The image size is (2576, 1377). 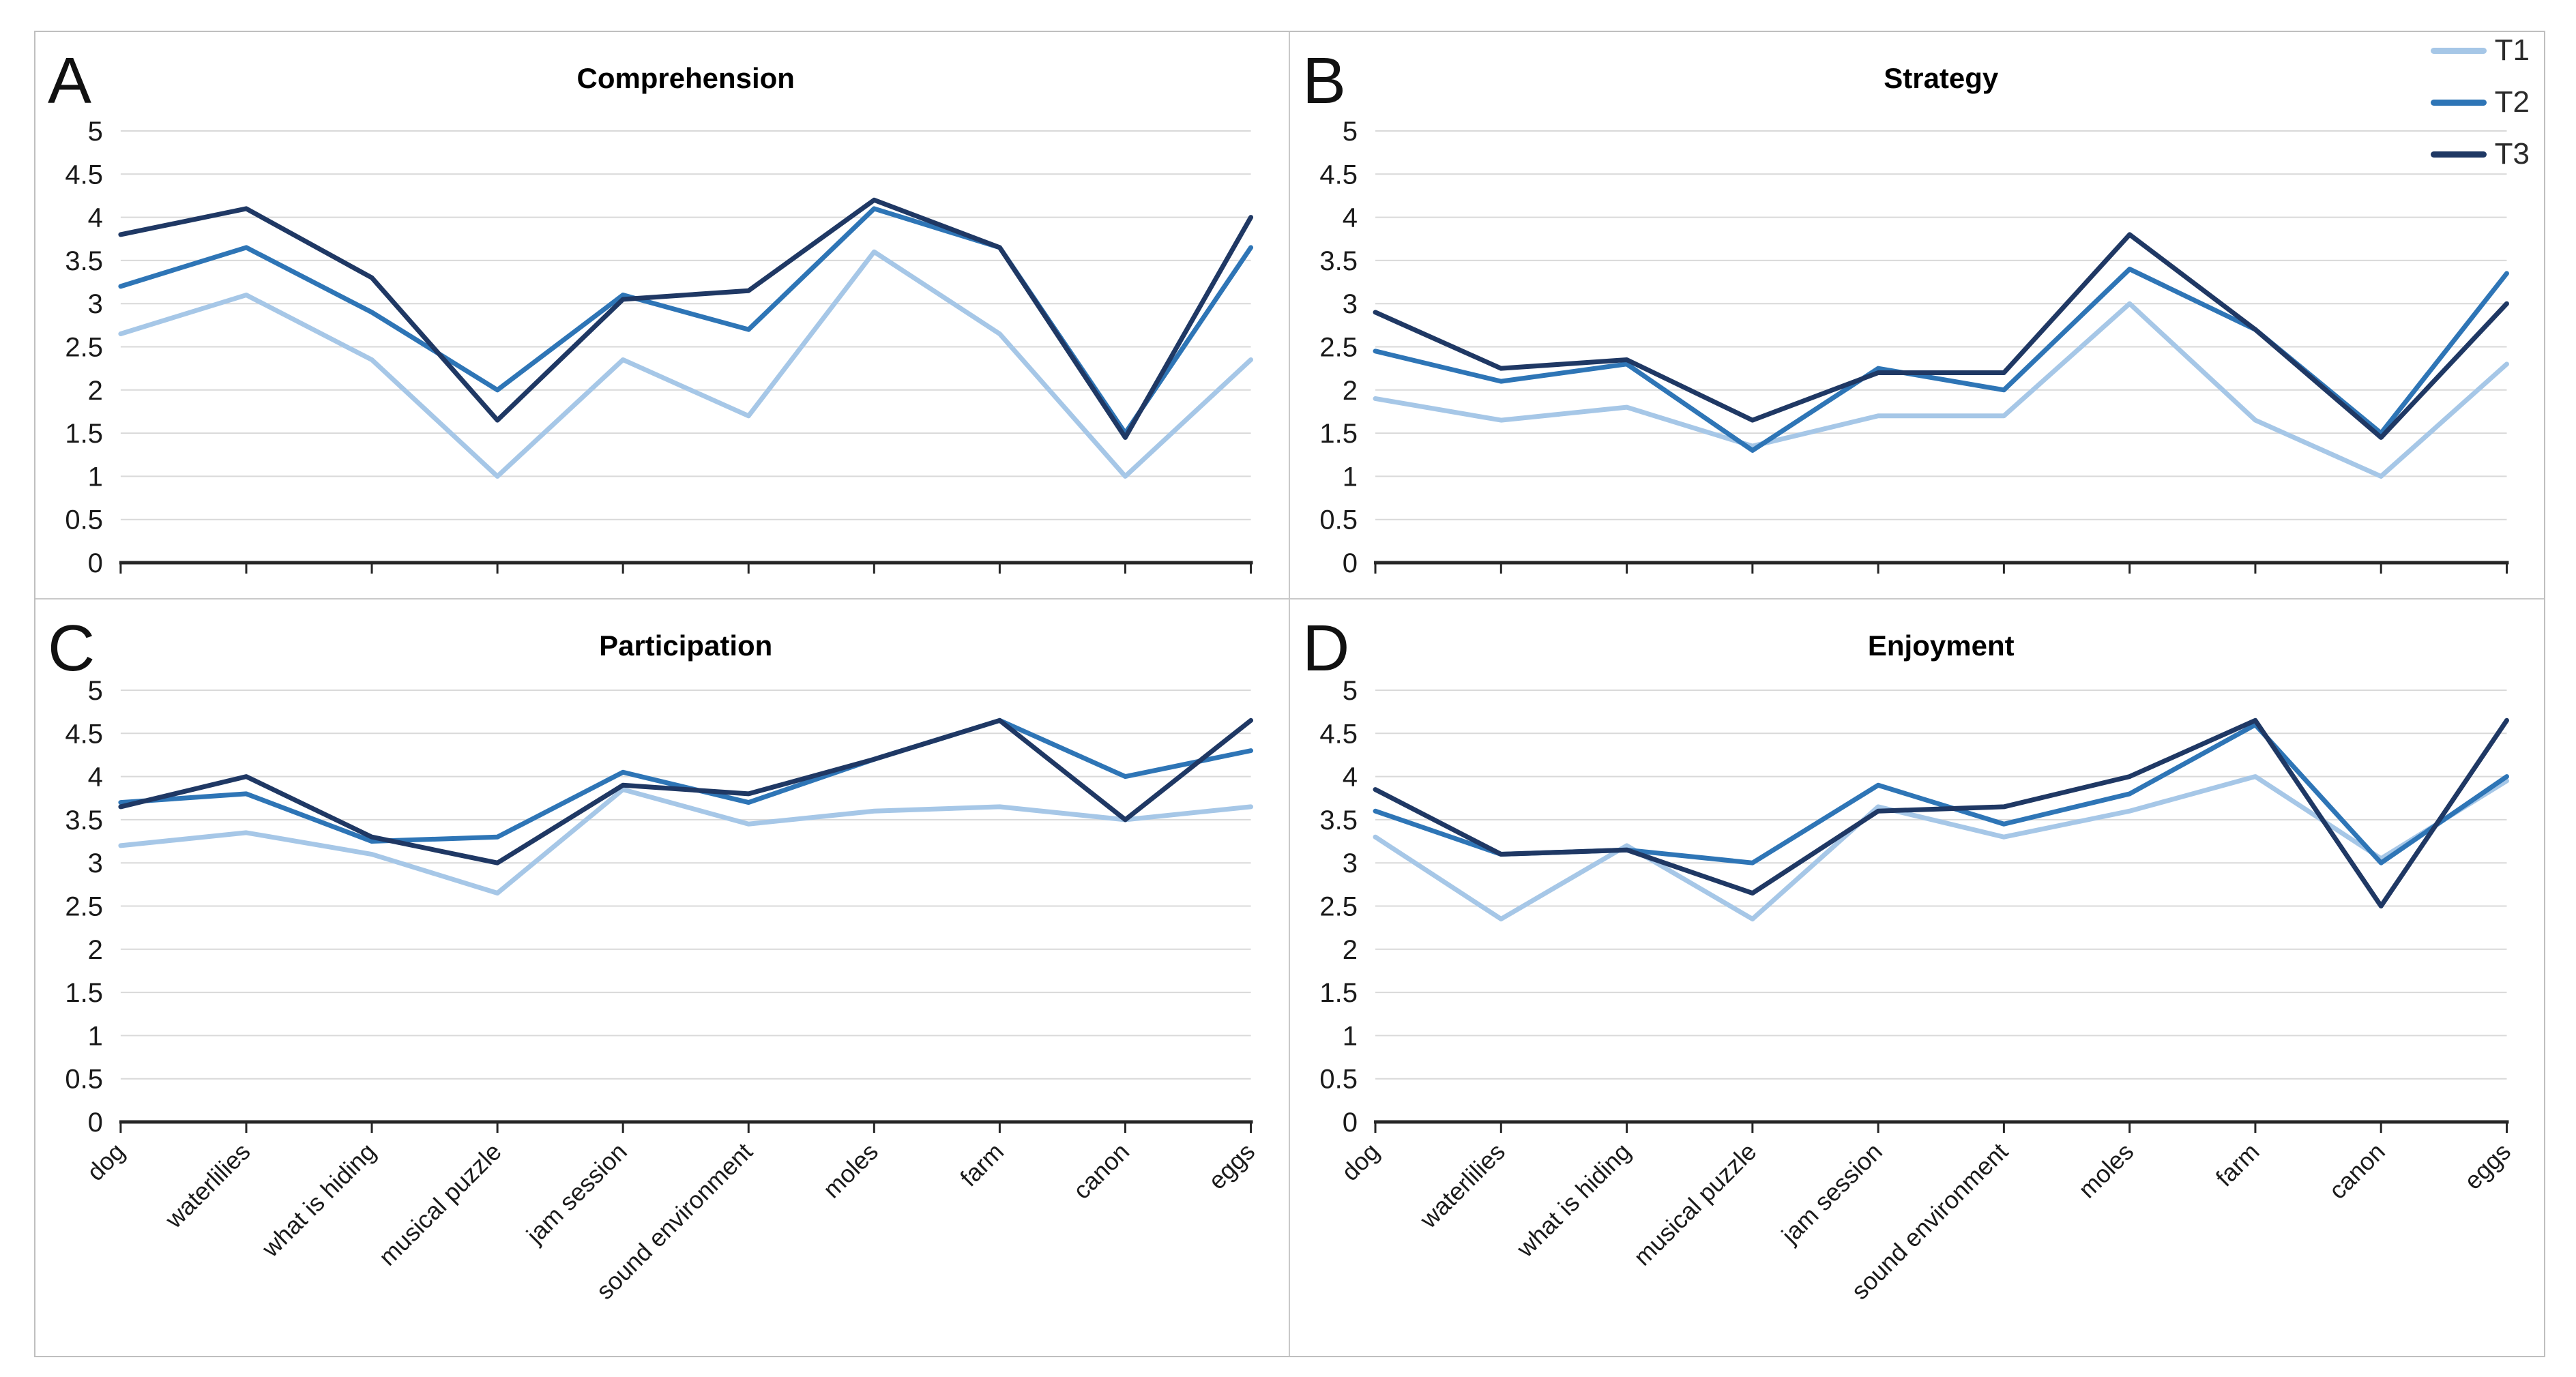 What do you see at coordinates (2458, 103) in the screenshot?
I see `t2-line-swatch-icon` at bounding box center [2458, 103].